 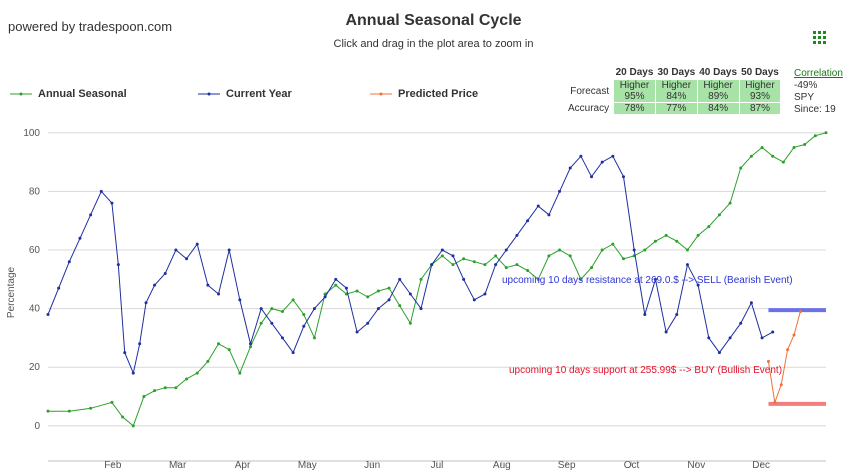 What do you see at coordinates (676, 72) in the screenshot?
I see `stats-col-header: 30 Days` at bounding box center [676, 72].